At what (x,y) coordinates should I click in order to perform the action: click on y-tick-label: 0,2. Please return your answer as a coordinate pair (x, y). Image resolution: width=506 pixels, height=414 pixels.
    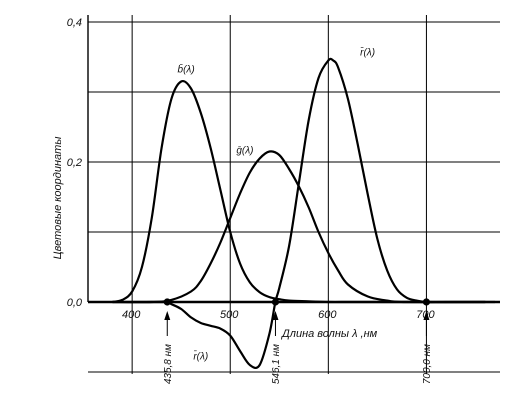
    Looking at the image, I should click on (74, 163).